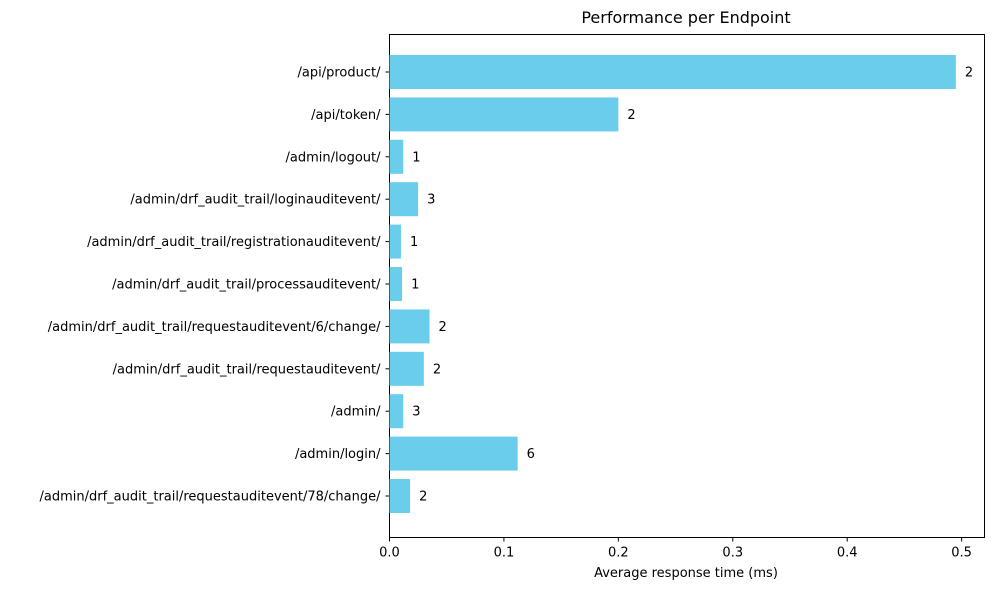  What do you see at coordinates (531, 454) in the screenshot?
I see `bar-data-label: 6` at bounding box center [531, 454].